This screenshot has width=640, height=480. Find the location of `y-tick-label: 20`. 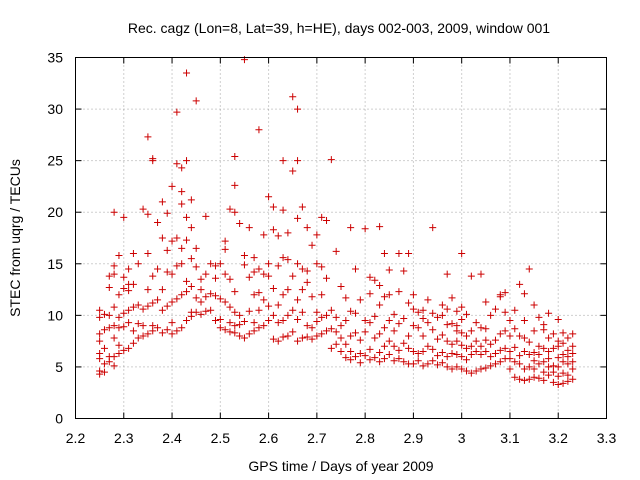

y-tick-label: 20 is located at coordinates (55, 212).